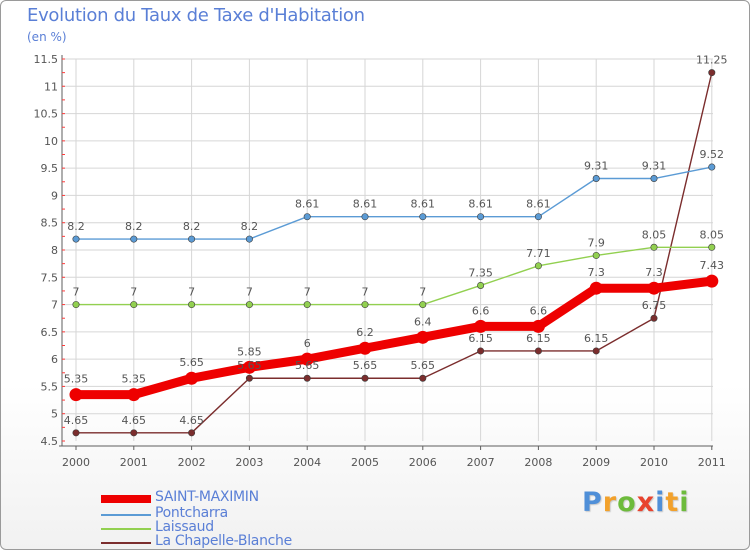 The image size is (750, 550). Describe the element at coordinates (538, 462) in the screenshot. I see `x-tick-label: 2008` at that location.